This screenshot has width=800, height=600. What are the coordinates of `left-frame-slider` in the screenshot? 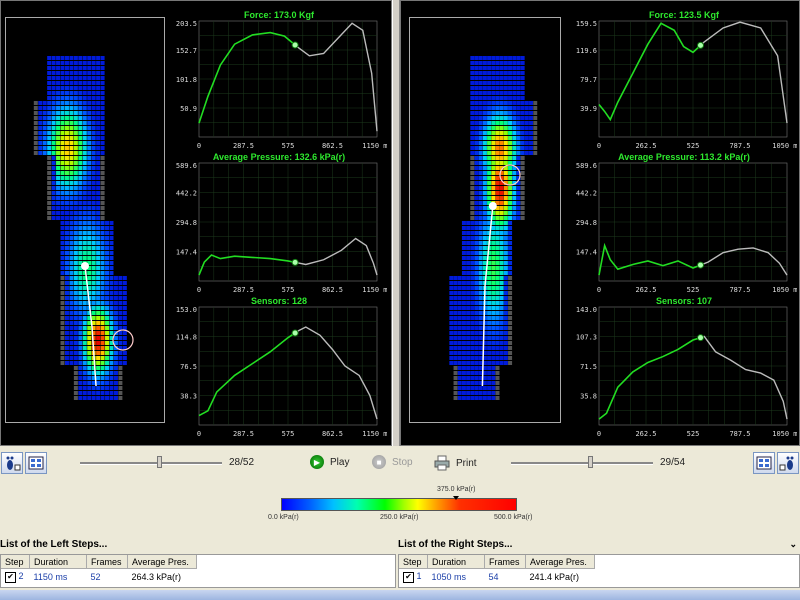 It's located at (151, 463).